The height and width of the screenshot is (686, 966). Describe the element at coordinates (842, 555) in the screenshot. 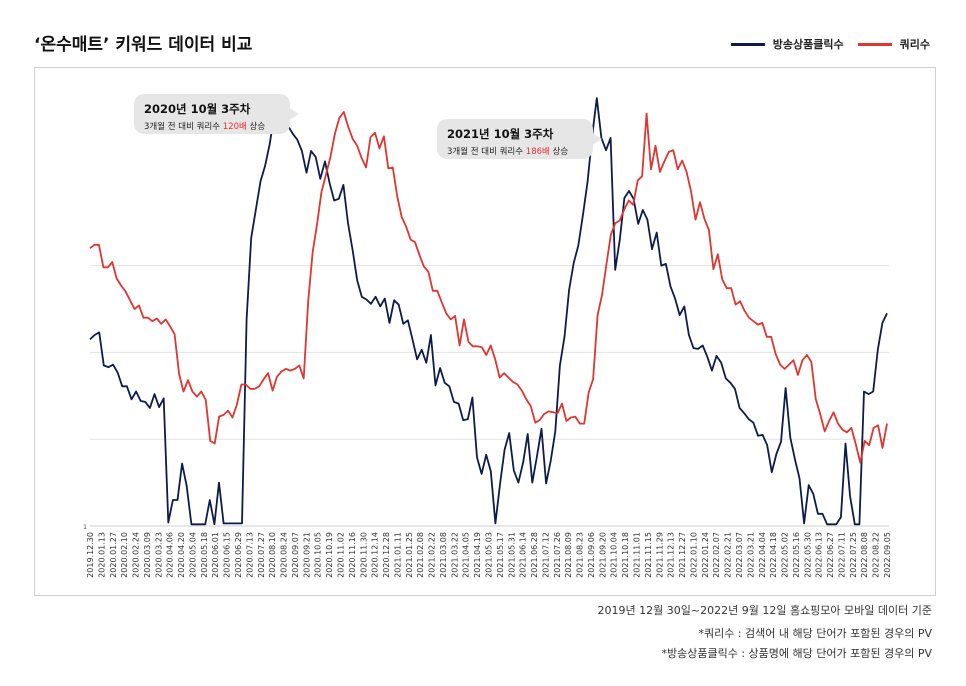

I see `x-tick-label: 2022.07.11` at that location.